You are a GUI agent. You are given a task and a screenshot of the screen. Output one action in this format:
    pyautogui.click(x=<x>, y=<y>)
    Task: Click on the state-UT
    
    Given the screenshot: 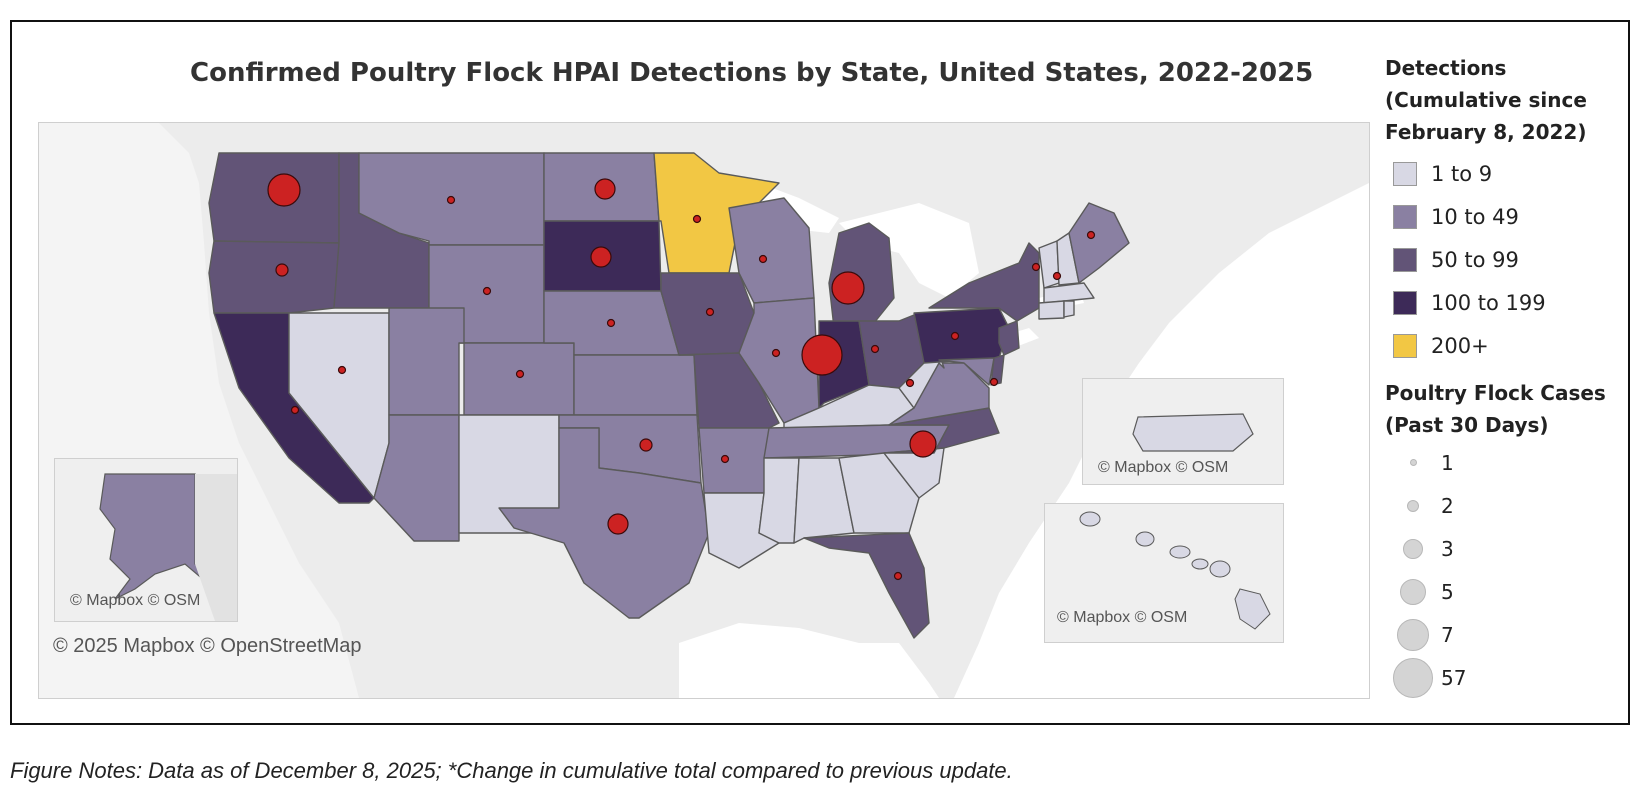 What is the action you would take?
    pyautogui.click(x=426, y=361)
    